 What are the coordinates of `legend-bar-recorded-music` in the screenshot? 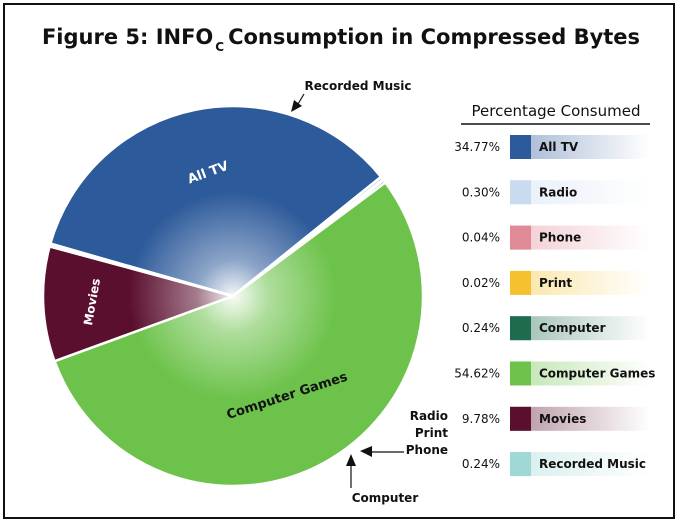 It's located at (580, 464).